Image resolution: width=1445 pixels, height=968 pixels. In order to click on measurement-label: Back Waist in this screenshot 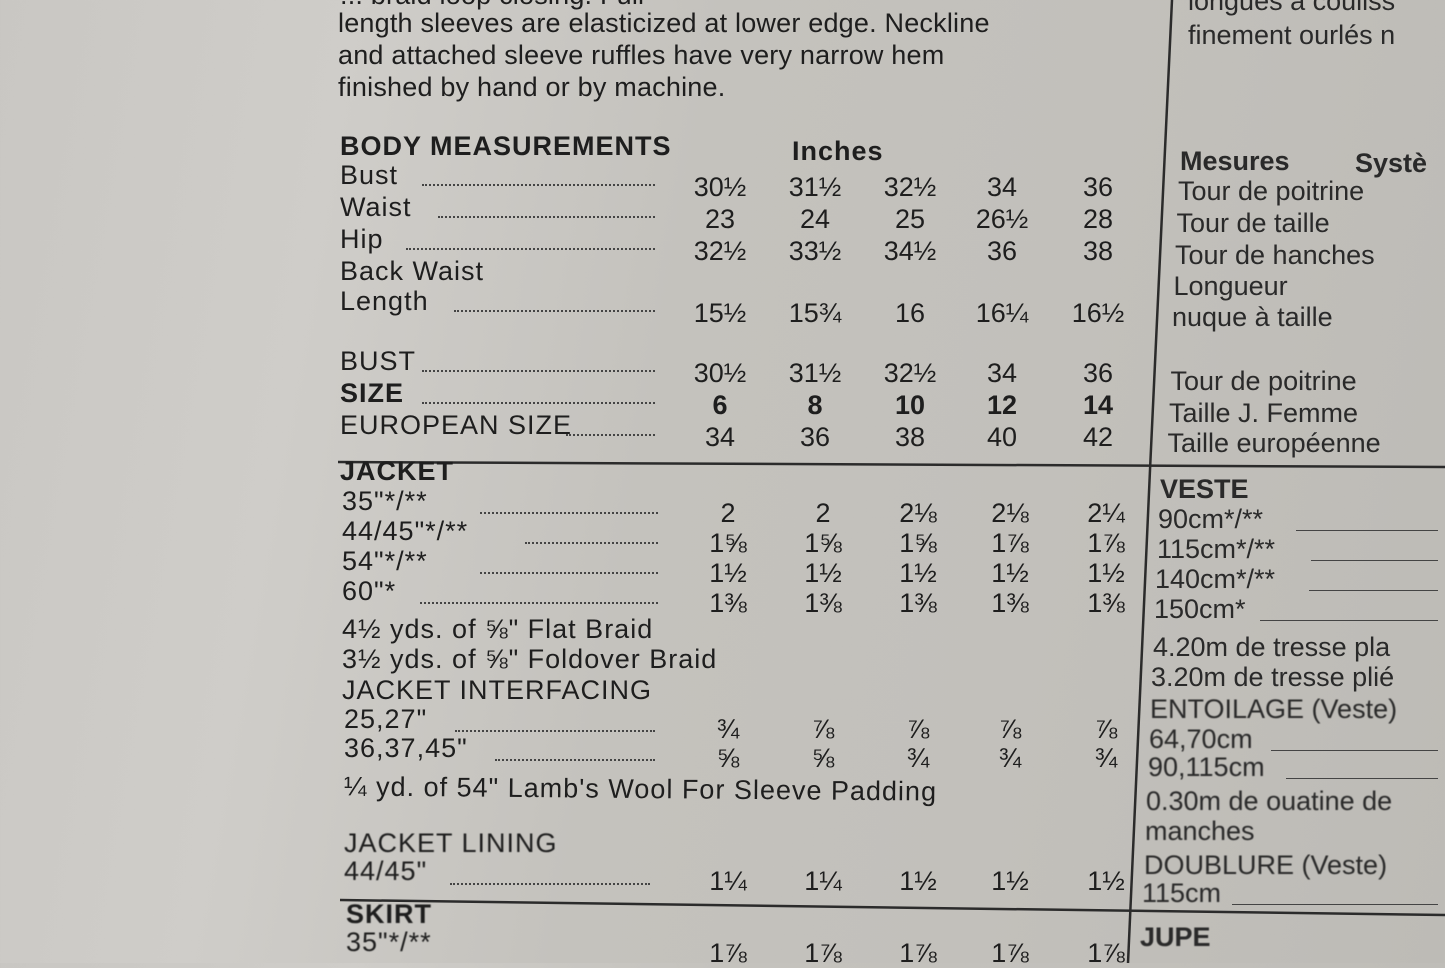, I will do `click(412, 271)`.